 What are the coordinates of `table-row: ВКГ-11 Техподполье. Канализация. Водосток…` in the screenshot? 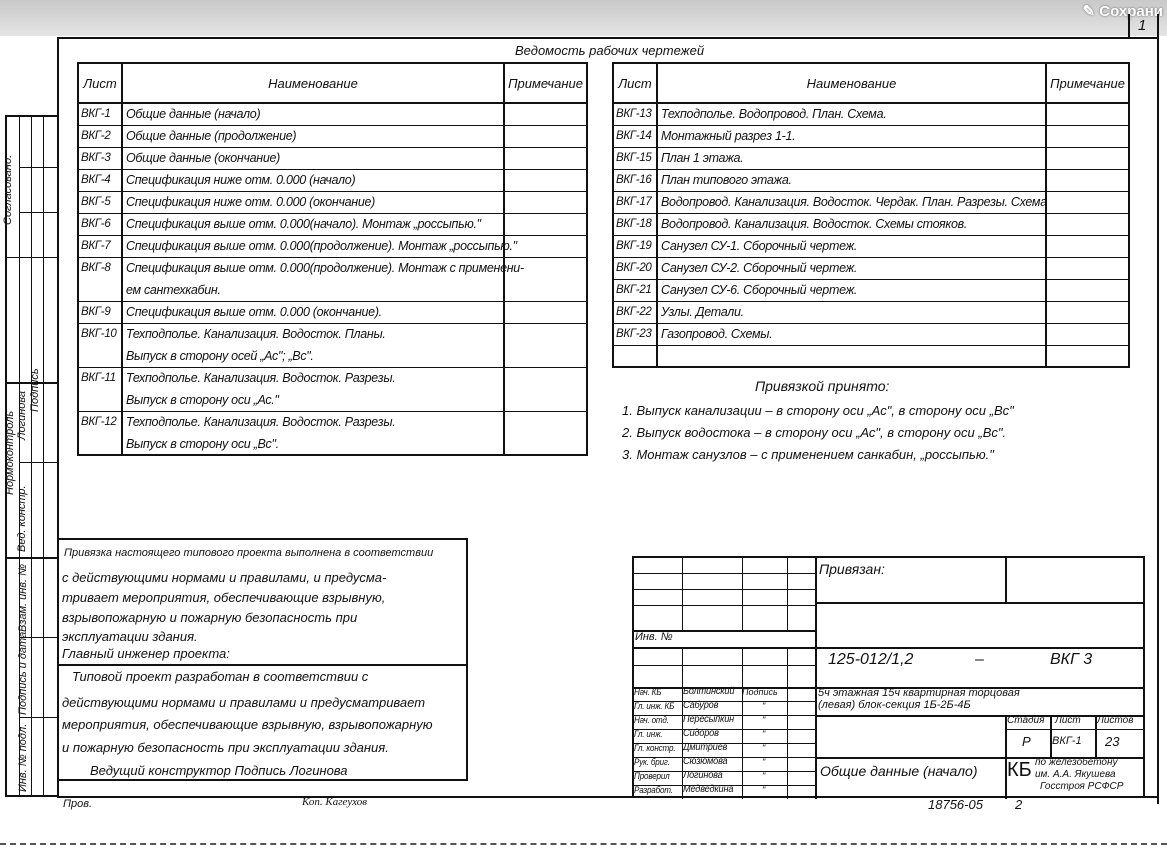 It's located at (332, 377).